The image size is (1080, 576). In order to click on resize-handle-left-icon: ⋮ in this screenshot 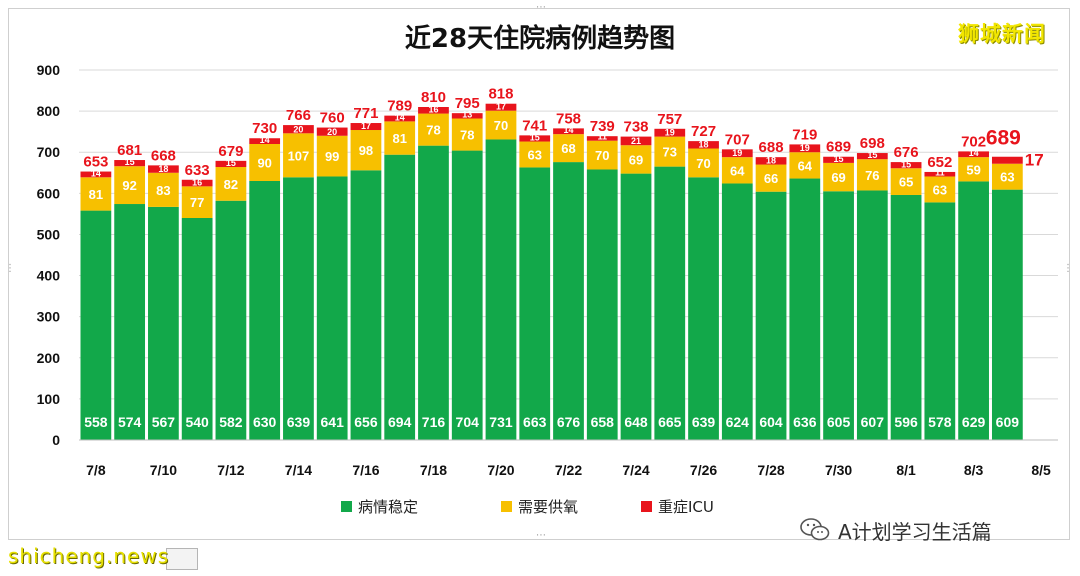, I will do `click(10, 268)`.